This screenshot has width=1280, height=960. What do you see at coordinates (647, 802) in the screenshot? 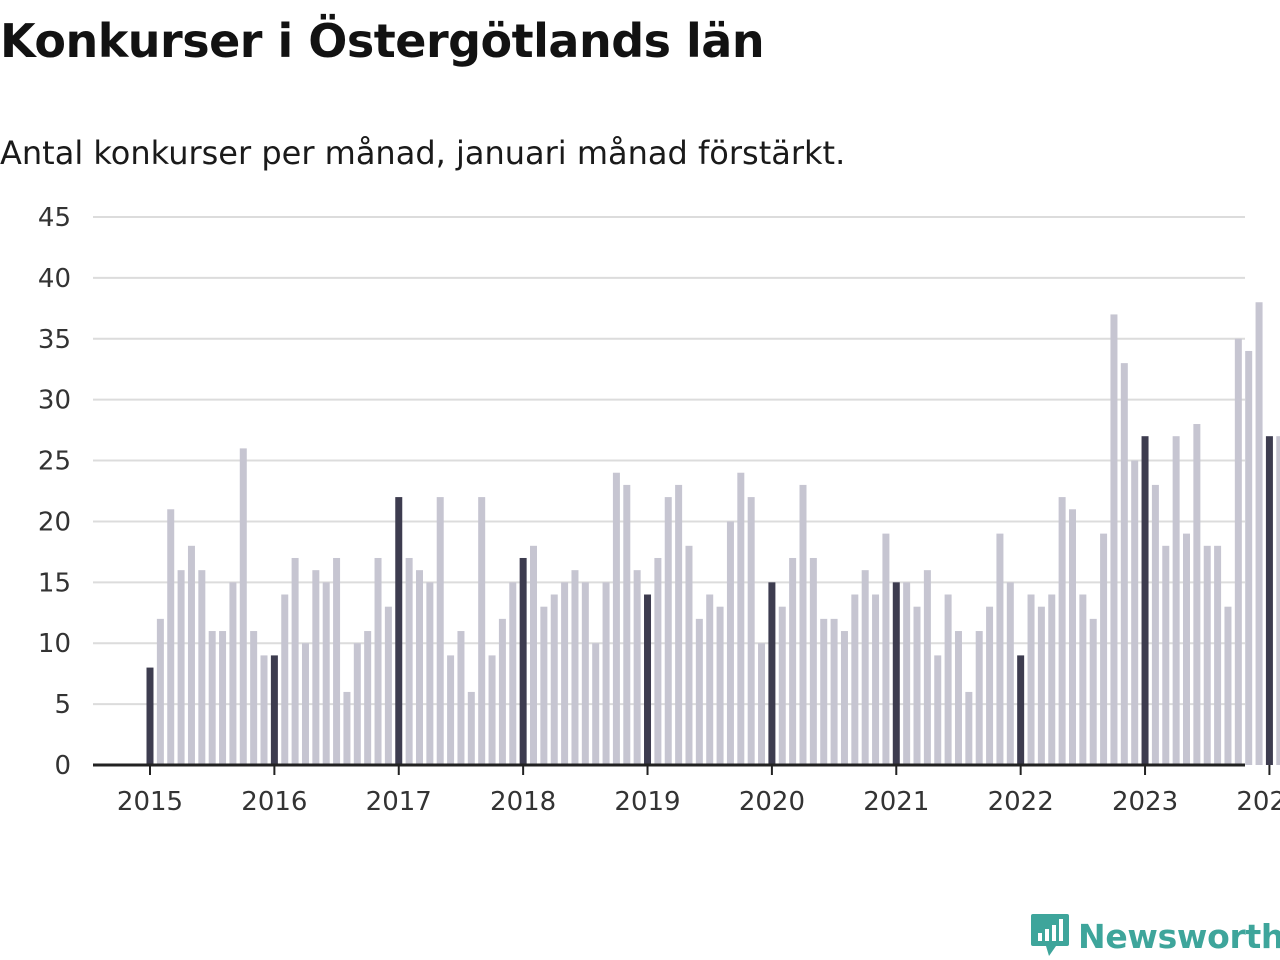
I see `x-tick-label: 2019` at bounding box center [647, 802].